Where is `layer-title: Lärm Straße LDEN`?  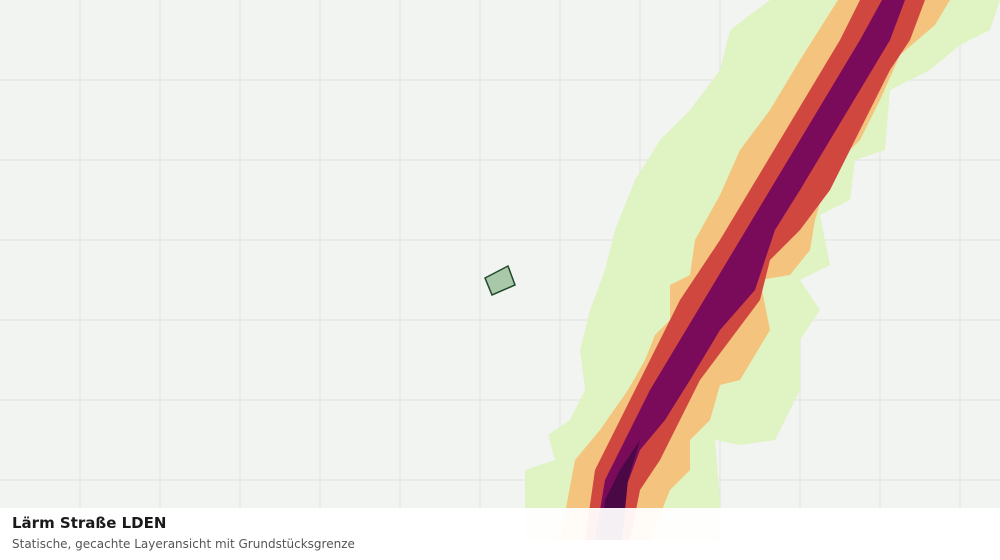 layer-title: Lärm Straße LDEN is located at coordinates (89, 523).